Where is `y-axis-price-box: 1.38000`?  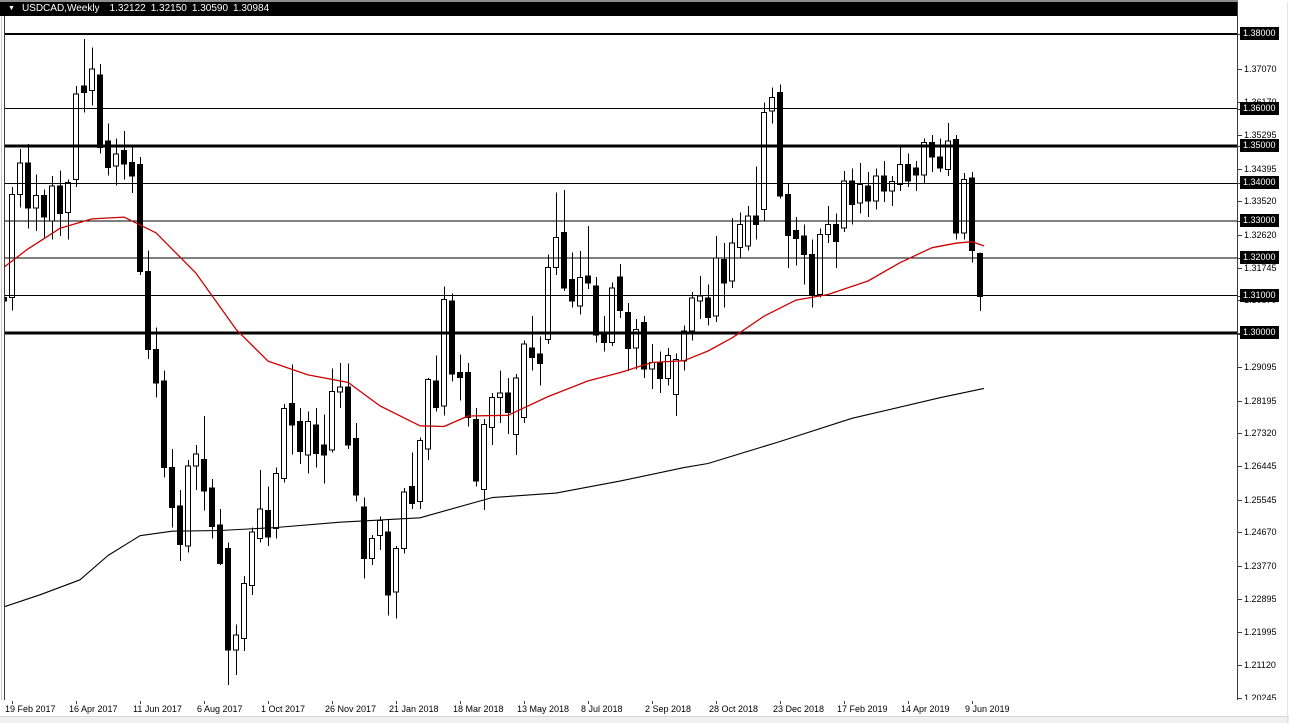
y-axis-price-box: 1.38000 is located at coordinates (1259, 33).